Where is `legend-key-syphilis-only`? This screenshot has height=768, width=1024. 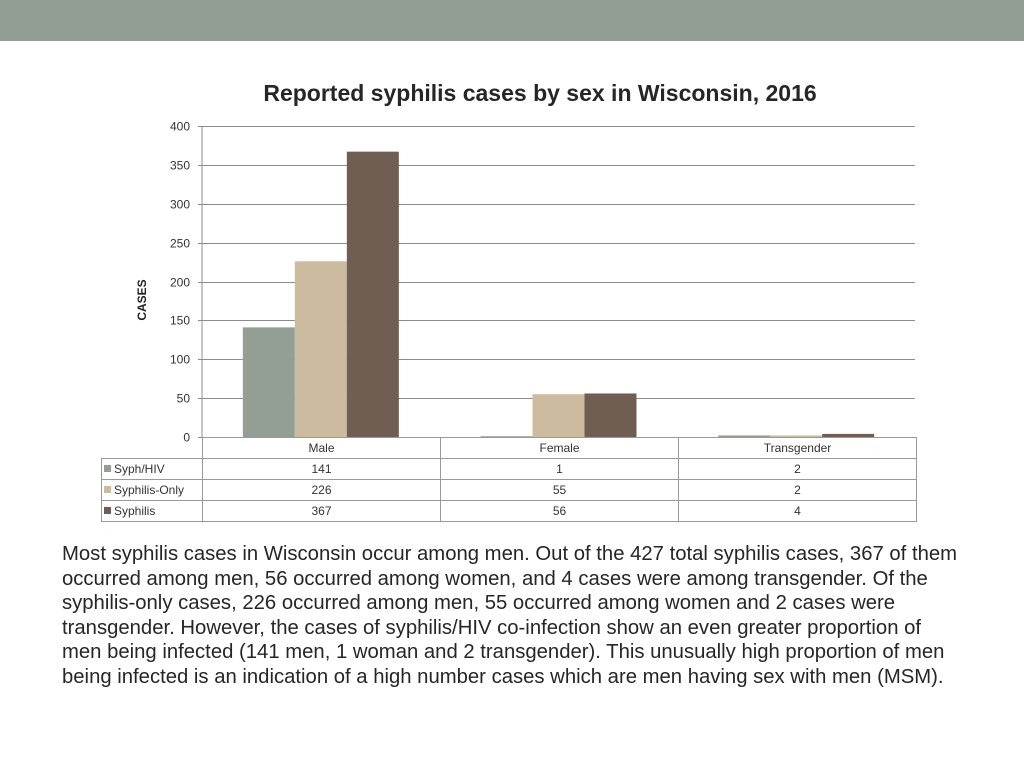 legend-key-syphilis-only is located at coordinates (107, 489).